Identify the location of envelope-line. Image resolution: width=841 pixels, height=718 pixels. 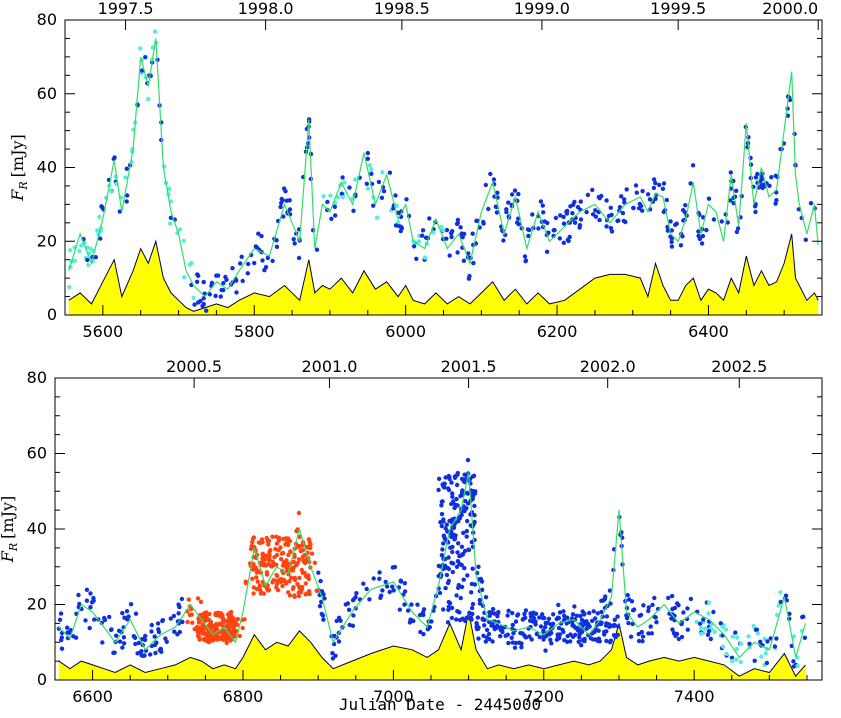
(432, 644).